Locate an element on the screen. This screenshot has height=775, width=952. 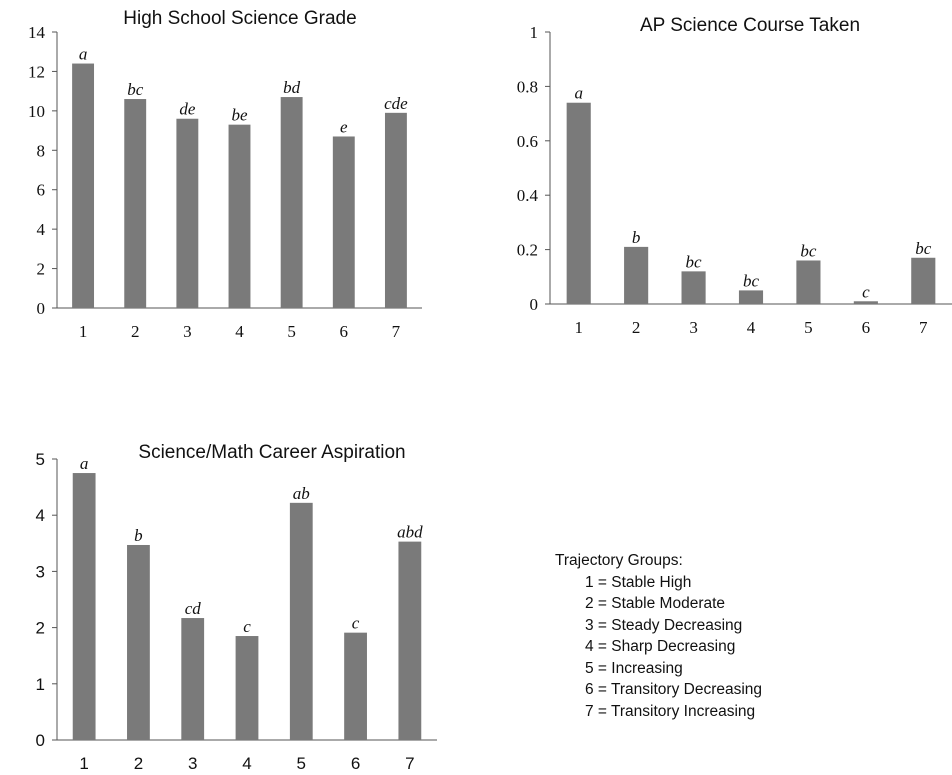
legend-title: Trajectory Groups: is located at coordinates (619, 560).